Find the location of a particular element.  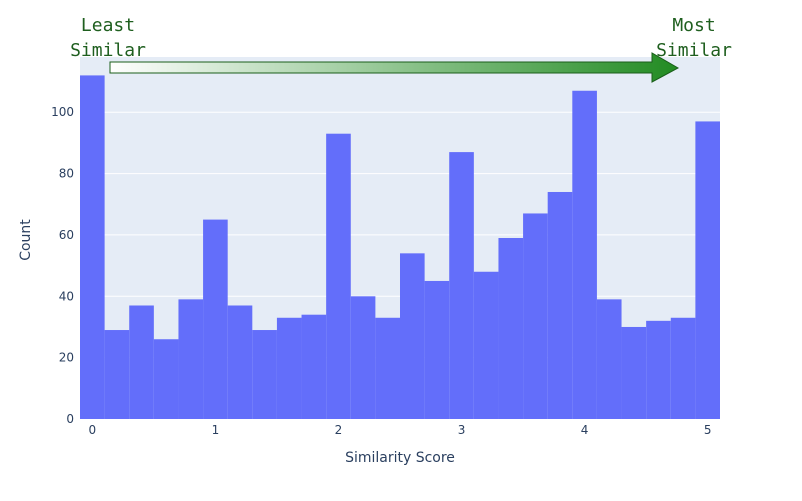

x-tick-label: 4 is located at coordinates (585, 430).